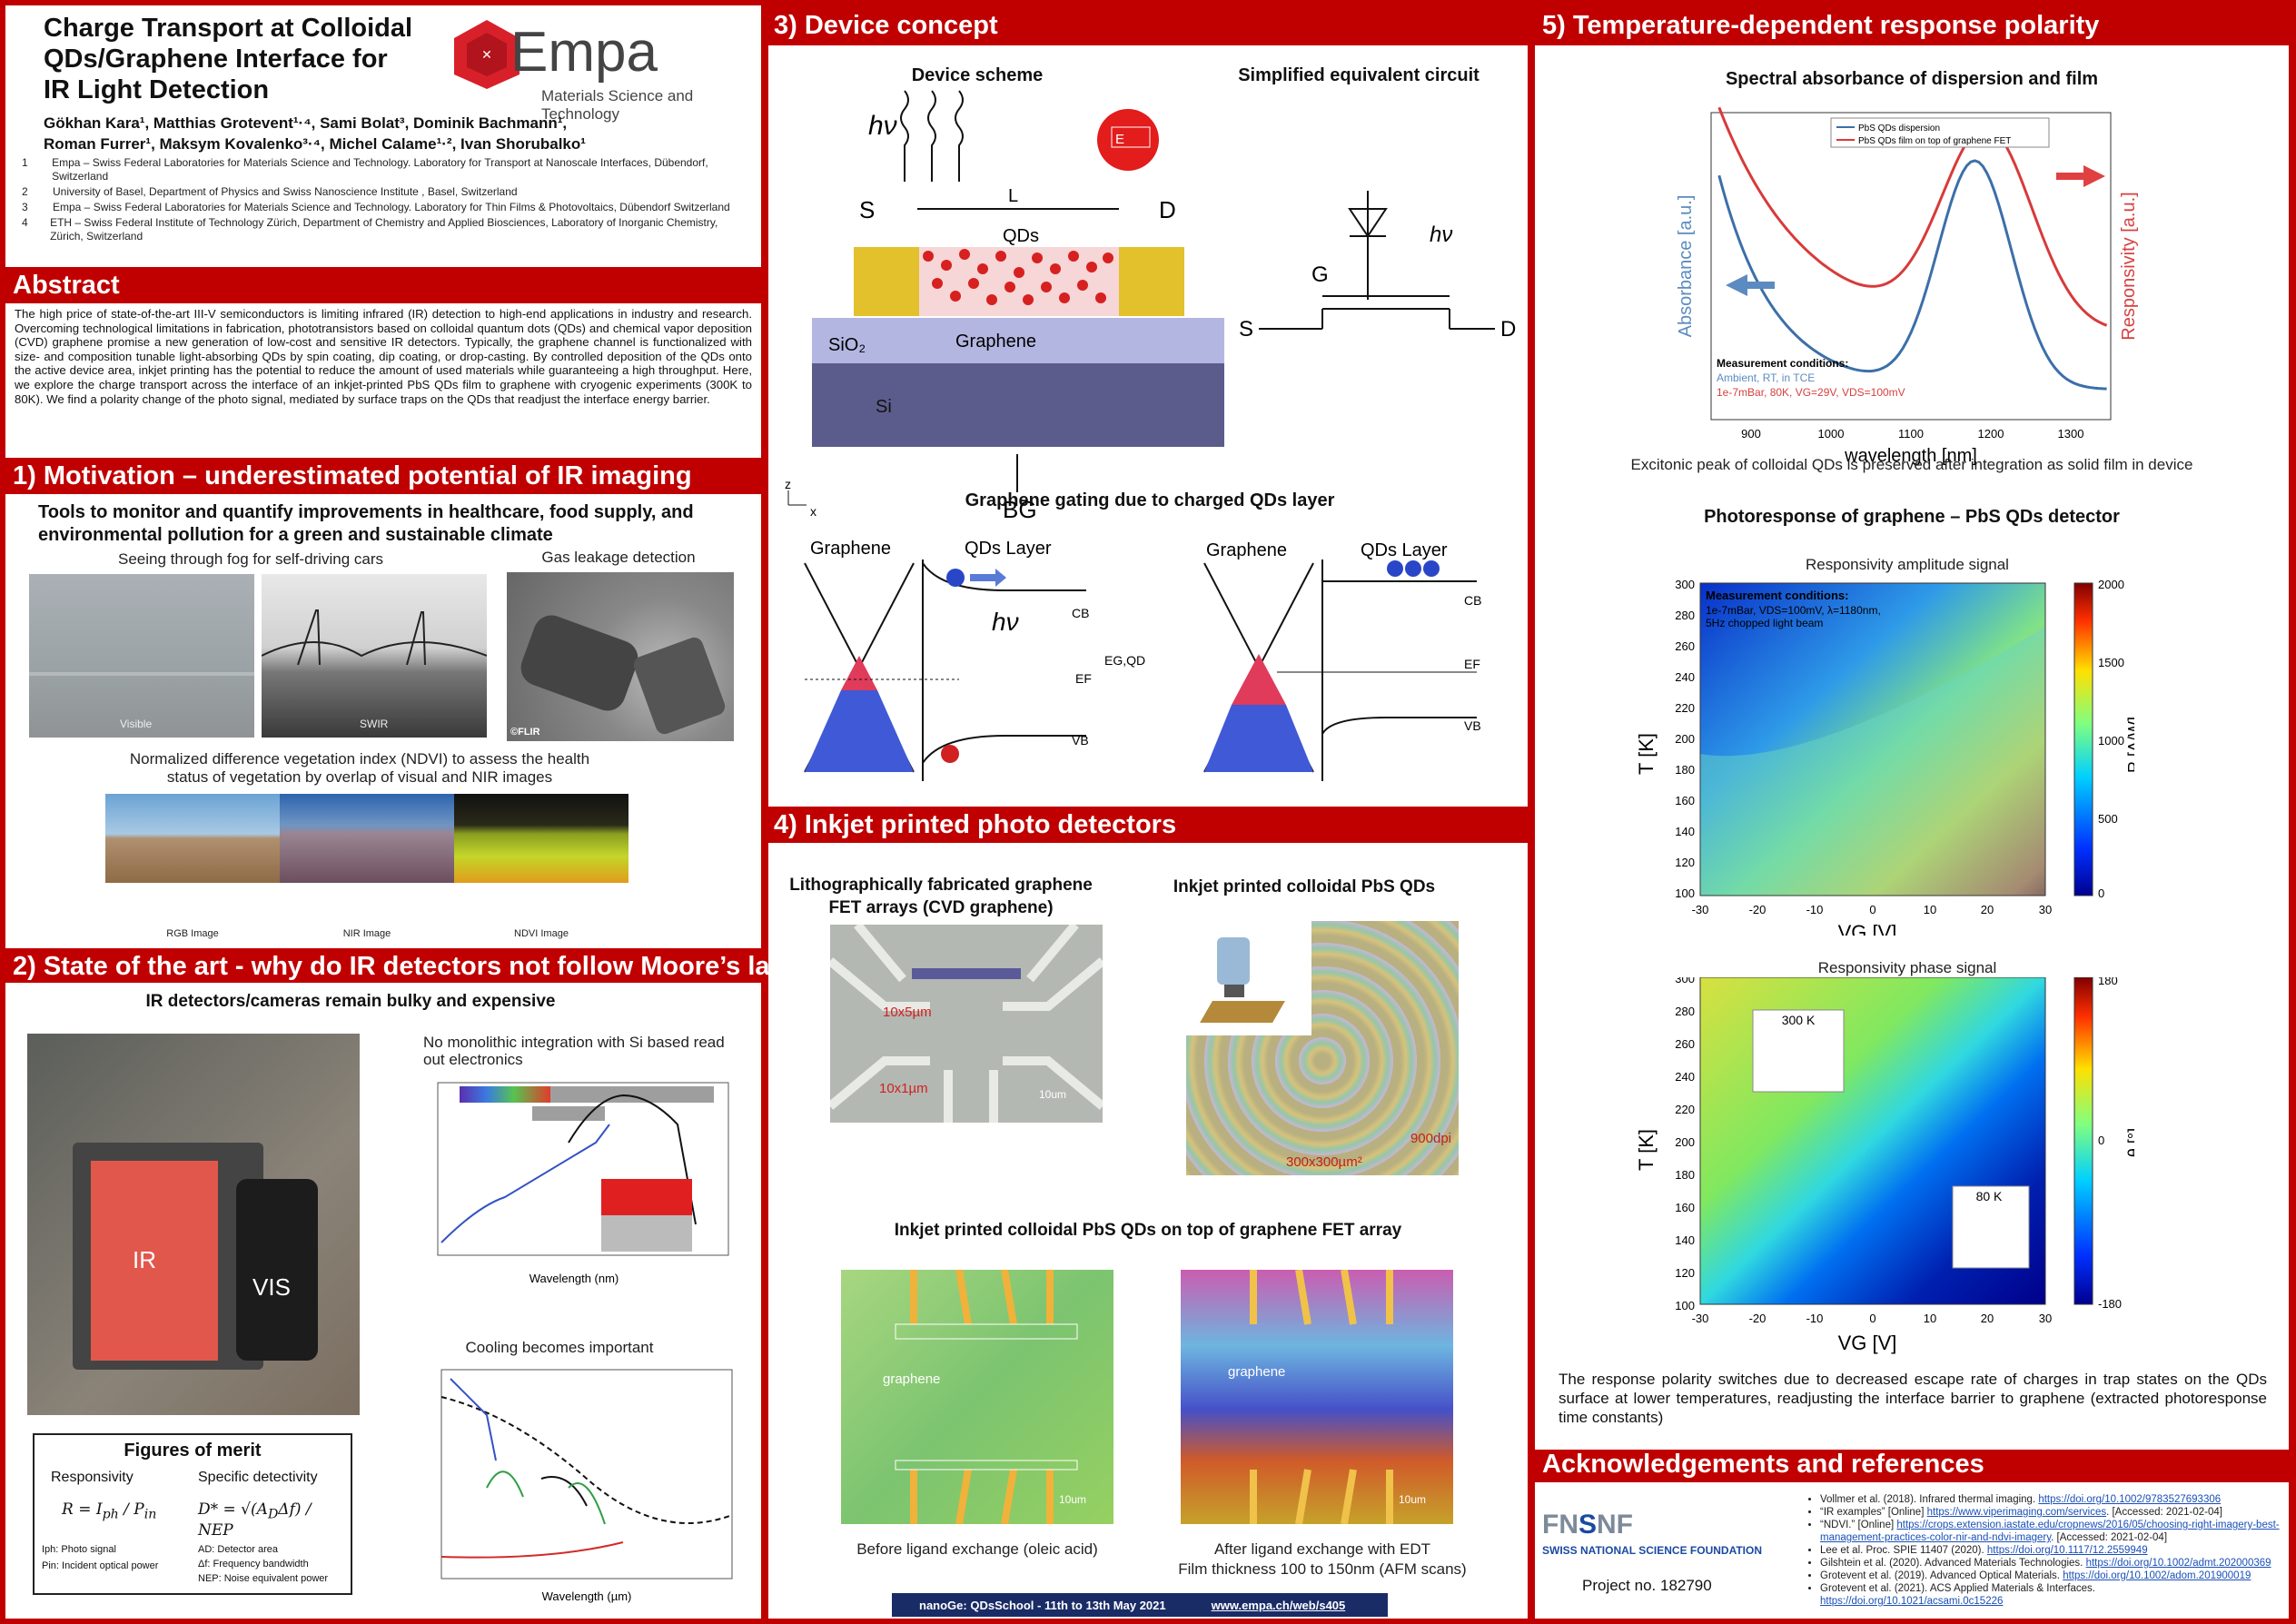  What do you see at coordinates (1912, 275) in the screenshot?
I see `dispersion-series` at bounding box center [1912, 275].